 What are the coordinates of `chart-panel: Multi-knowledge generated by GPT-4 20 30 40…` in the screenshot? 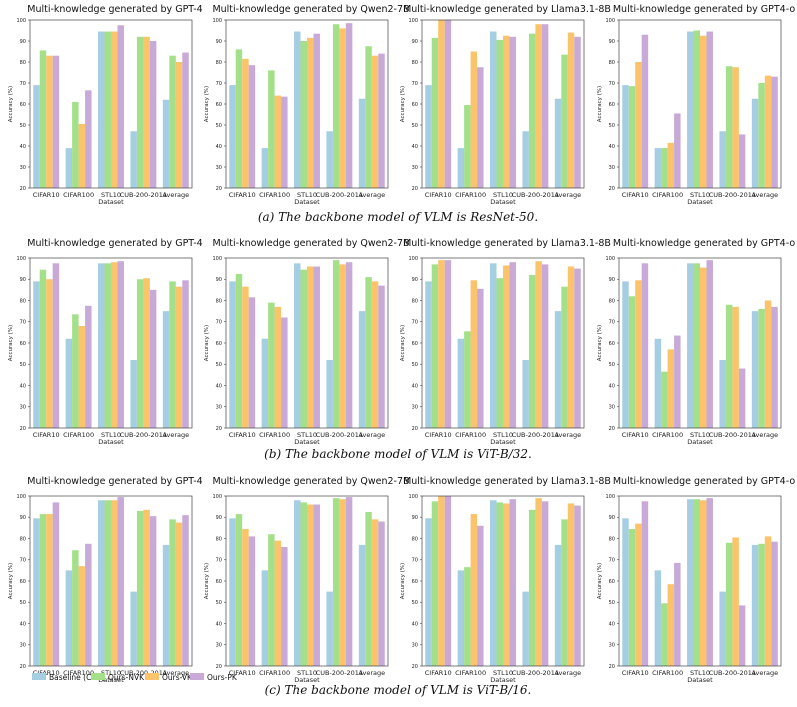 It's located at (105, 342).